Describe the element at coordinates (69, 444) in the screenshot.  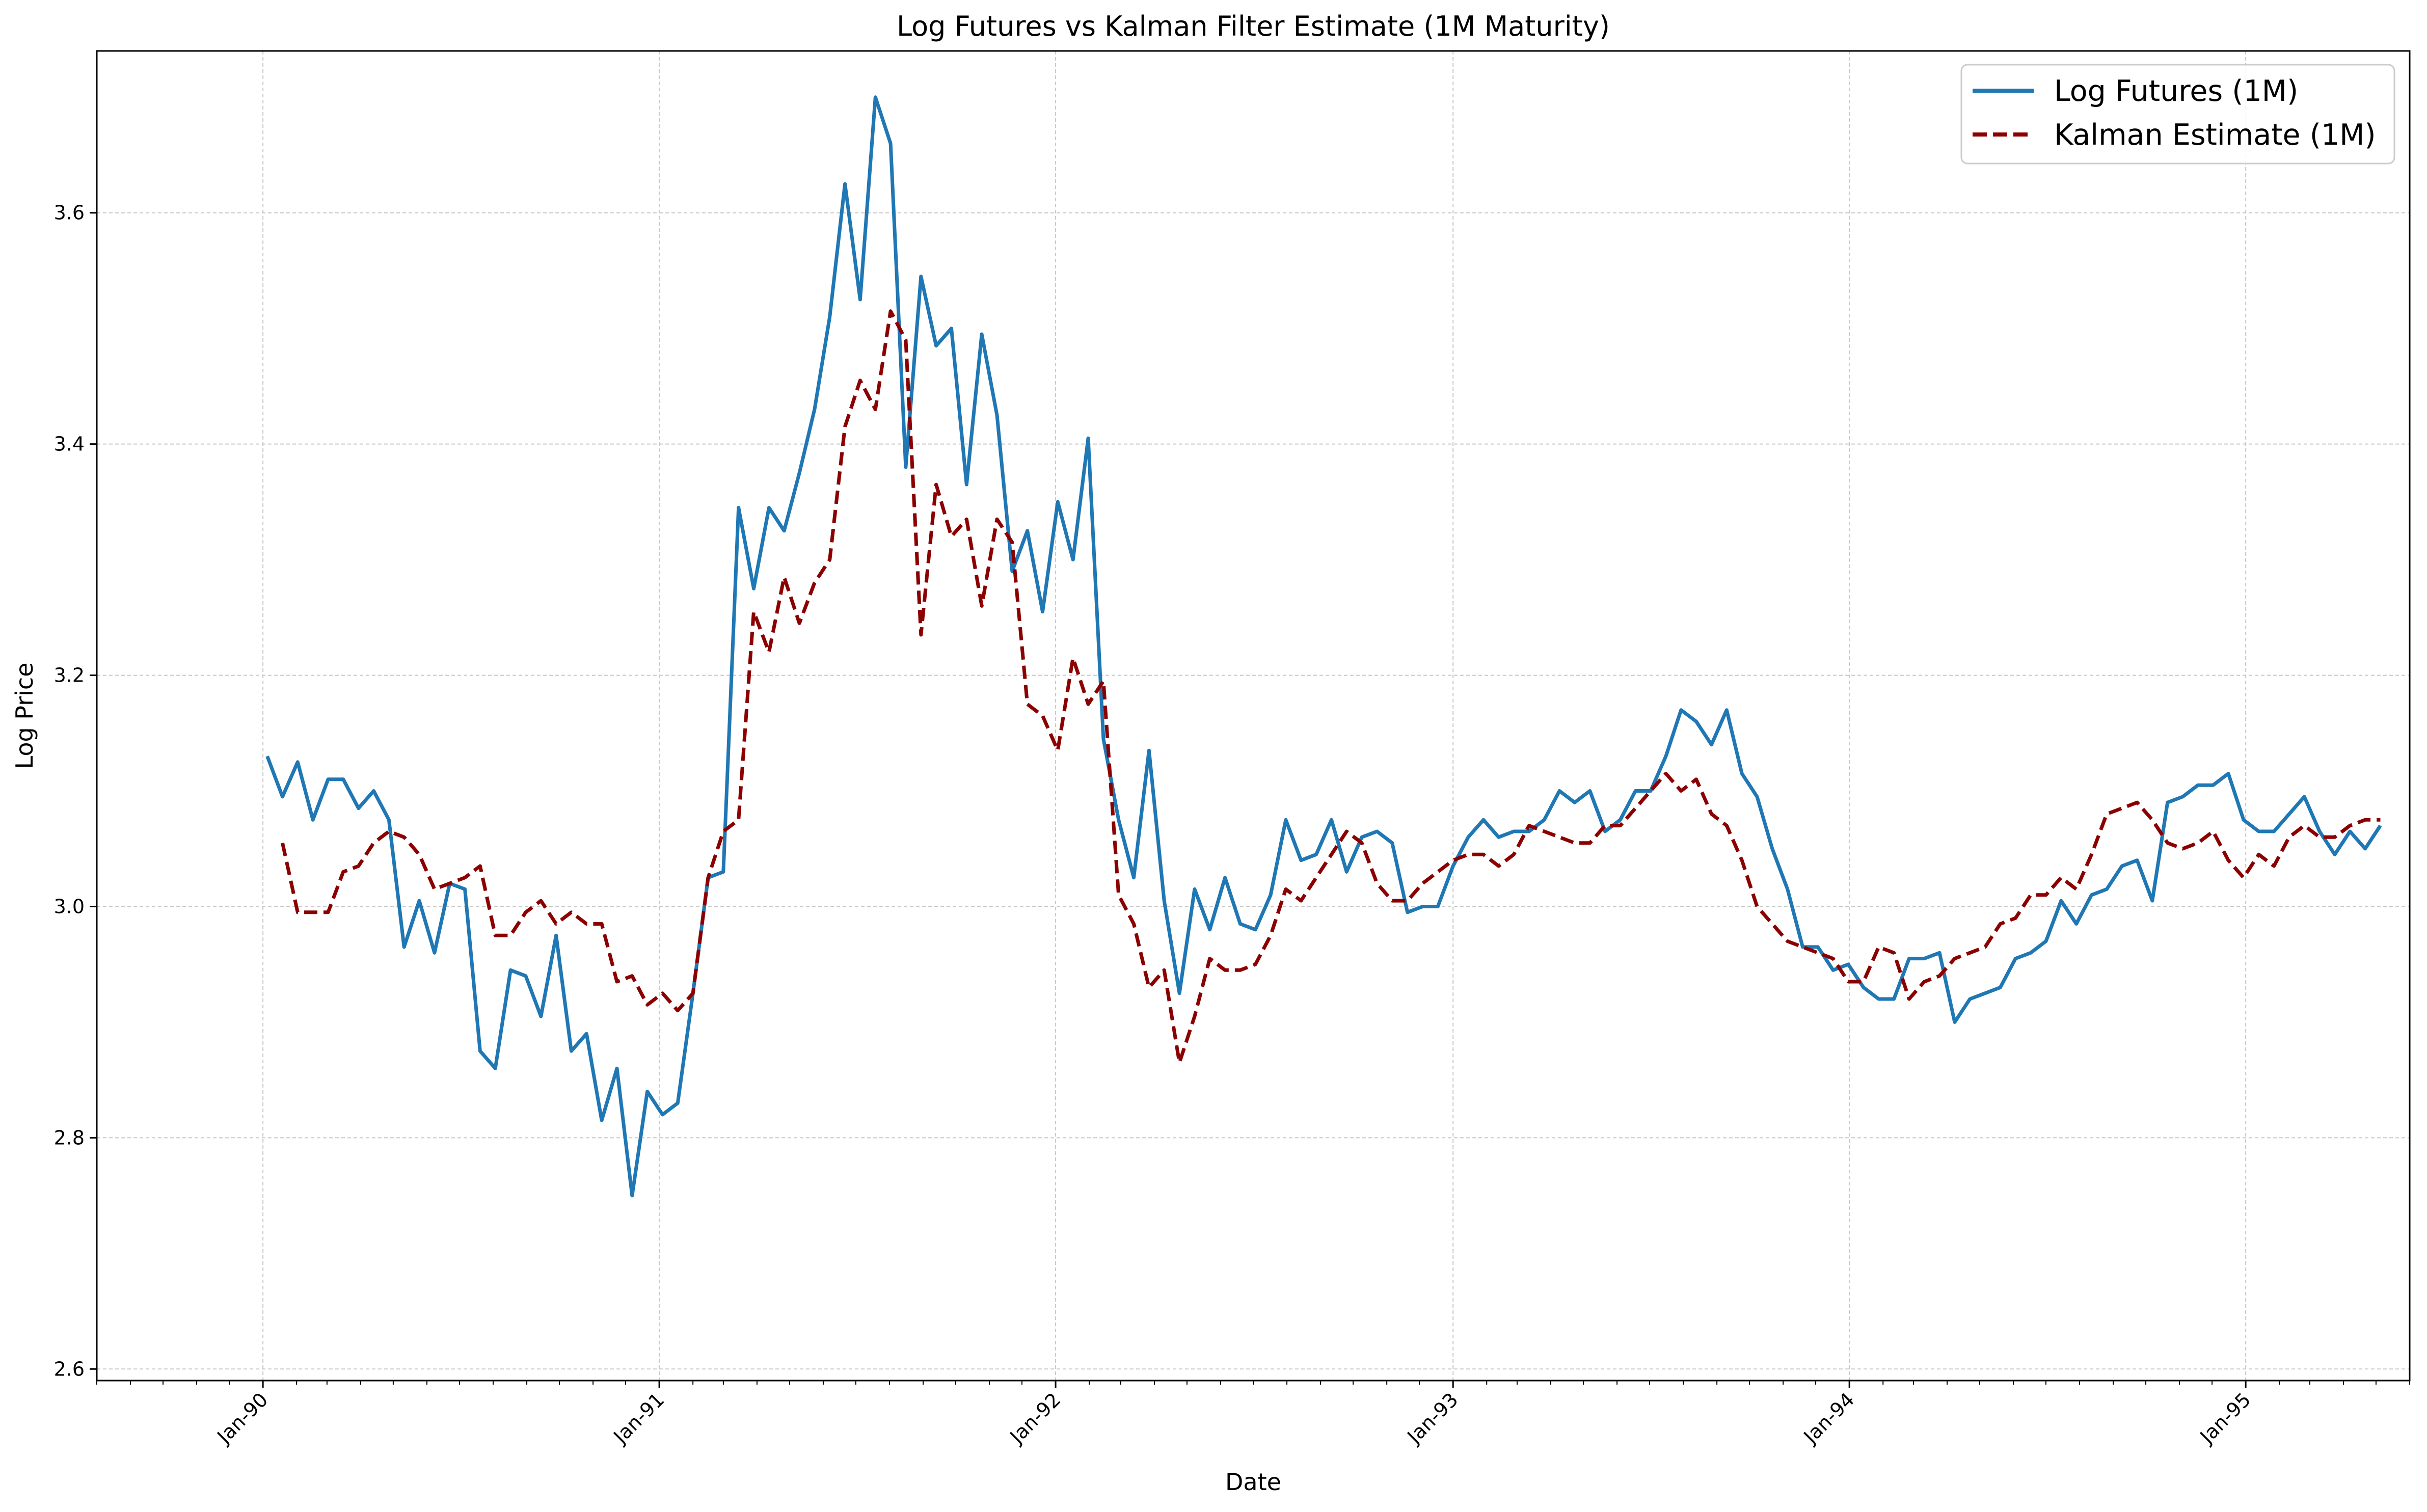
I see `y-tick-label: 3.4` at that location.